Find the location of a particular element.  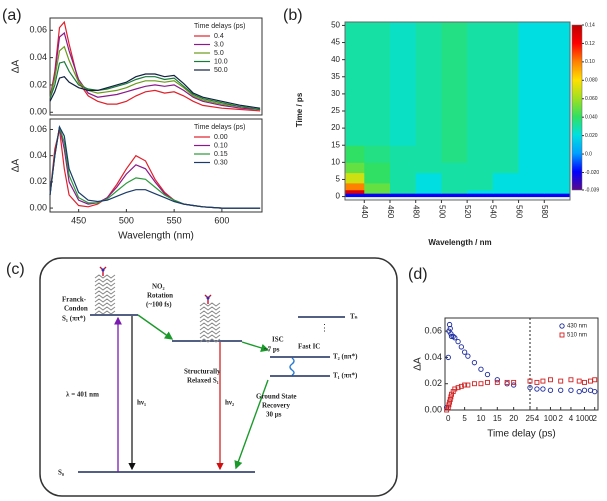

colorbar-tick-label: 0.12 is located at coordinates (590, 44).